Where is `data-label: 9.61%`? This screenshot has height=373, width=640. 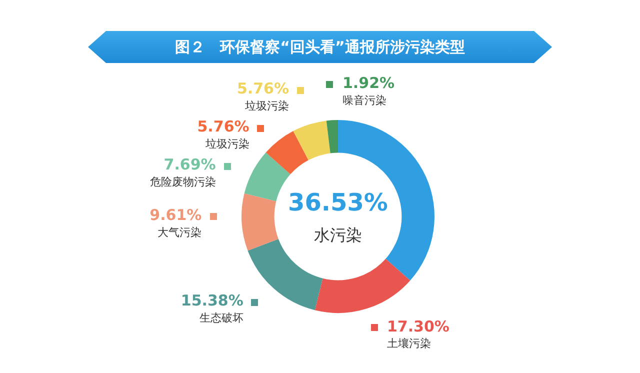 data-label: 9.61% is located at coordinates (176, 215).